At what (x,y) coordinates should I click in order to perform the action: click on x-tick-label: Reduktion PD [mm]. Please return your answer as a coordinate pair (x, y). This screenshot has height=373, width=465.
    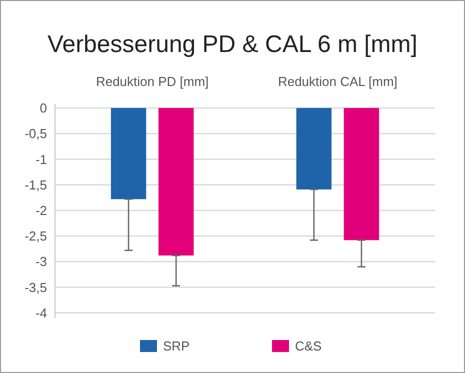
    Looking at the image, I should click on (152, 81).